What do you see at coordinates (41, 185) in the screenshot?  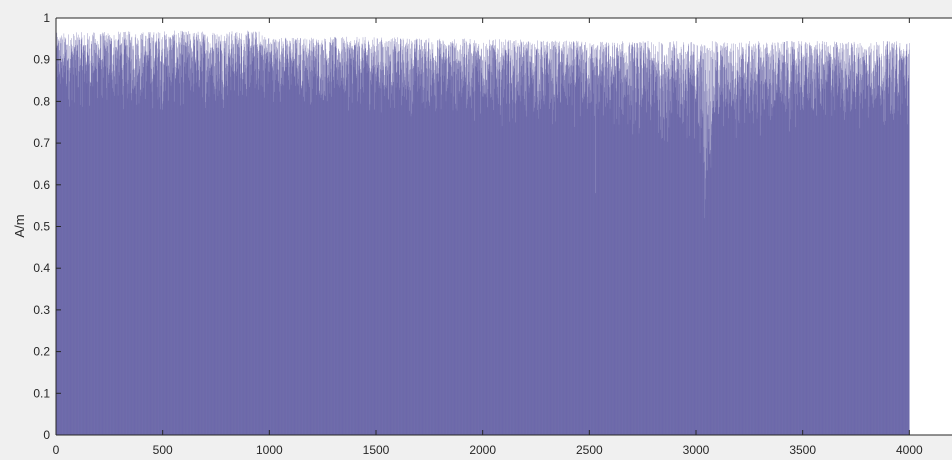 I see `y-tick-label: 0.6` at bounding box center [41, 185].